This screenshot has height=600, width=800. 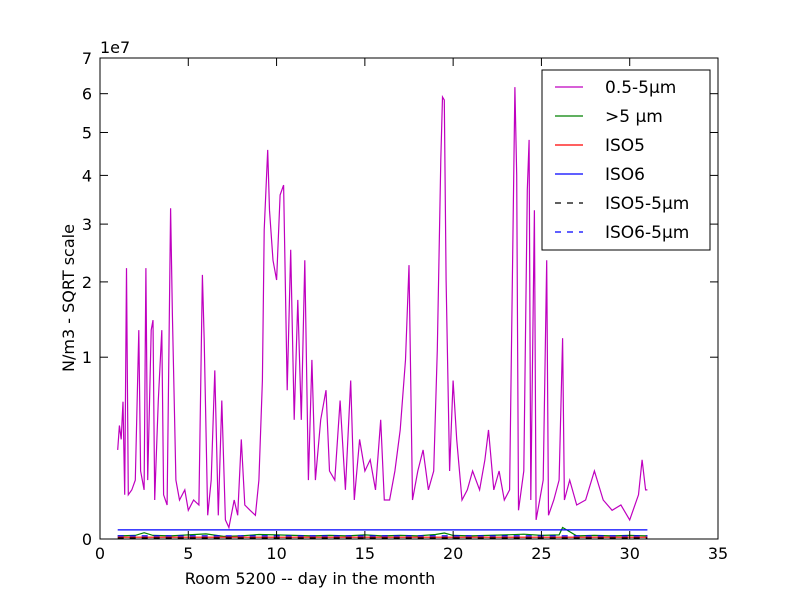 I want to click on y-axis-label: N/m3 - SQRT scale, so click(x=68, y=298).